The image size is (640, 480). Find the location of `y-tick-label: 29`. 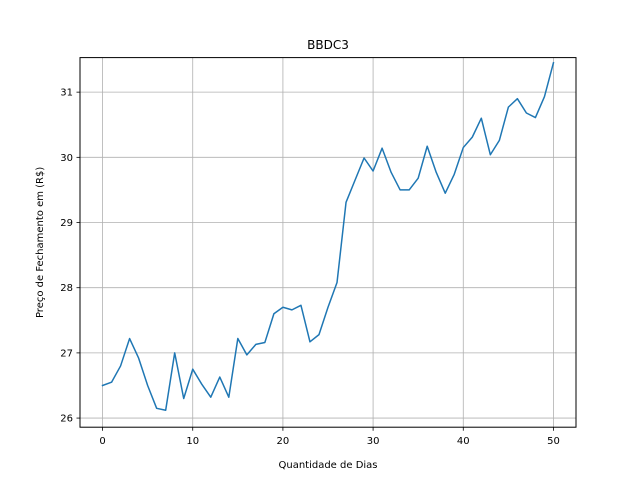

y-tick-label: 29 is located at coordinates (66, 223).